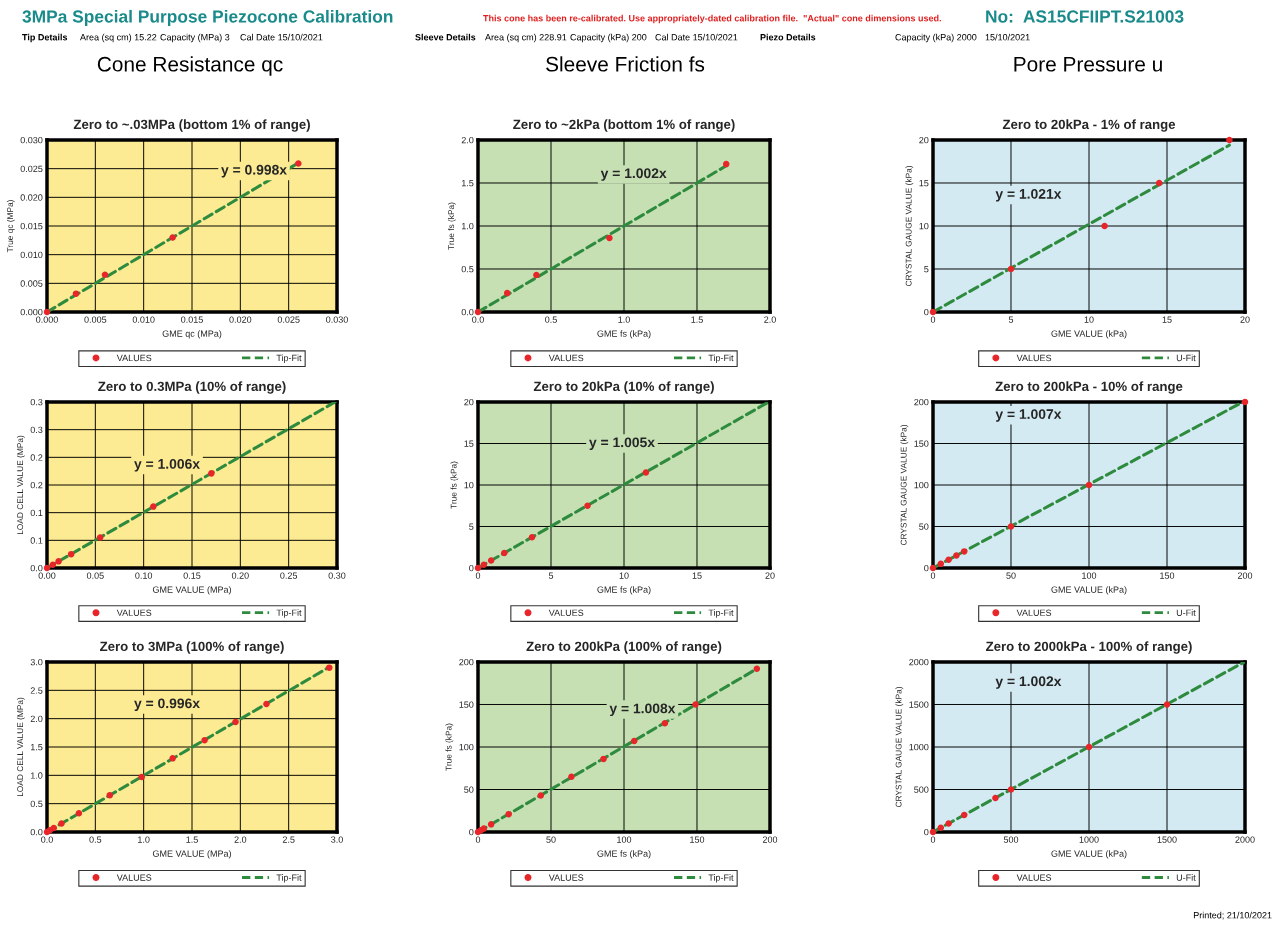 The image size is (1282, 933). I want to click on x-axis-title: GME qc (MPa), so click(192, 334).